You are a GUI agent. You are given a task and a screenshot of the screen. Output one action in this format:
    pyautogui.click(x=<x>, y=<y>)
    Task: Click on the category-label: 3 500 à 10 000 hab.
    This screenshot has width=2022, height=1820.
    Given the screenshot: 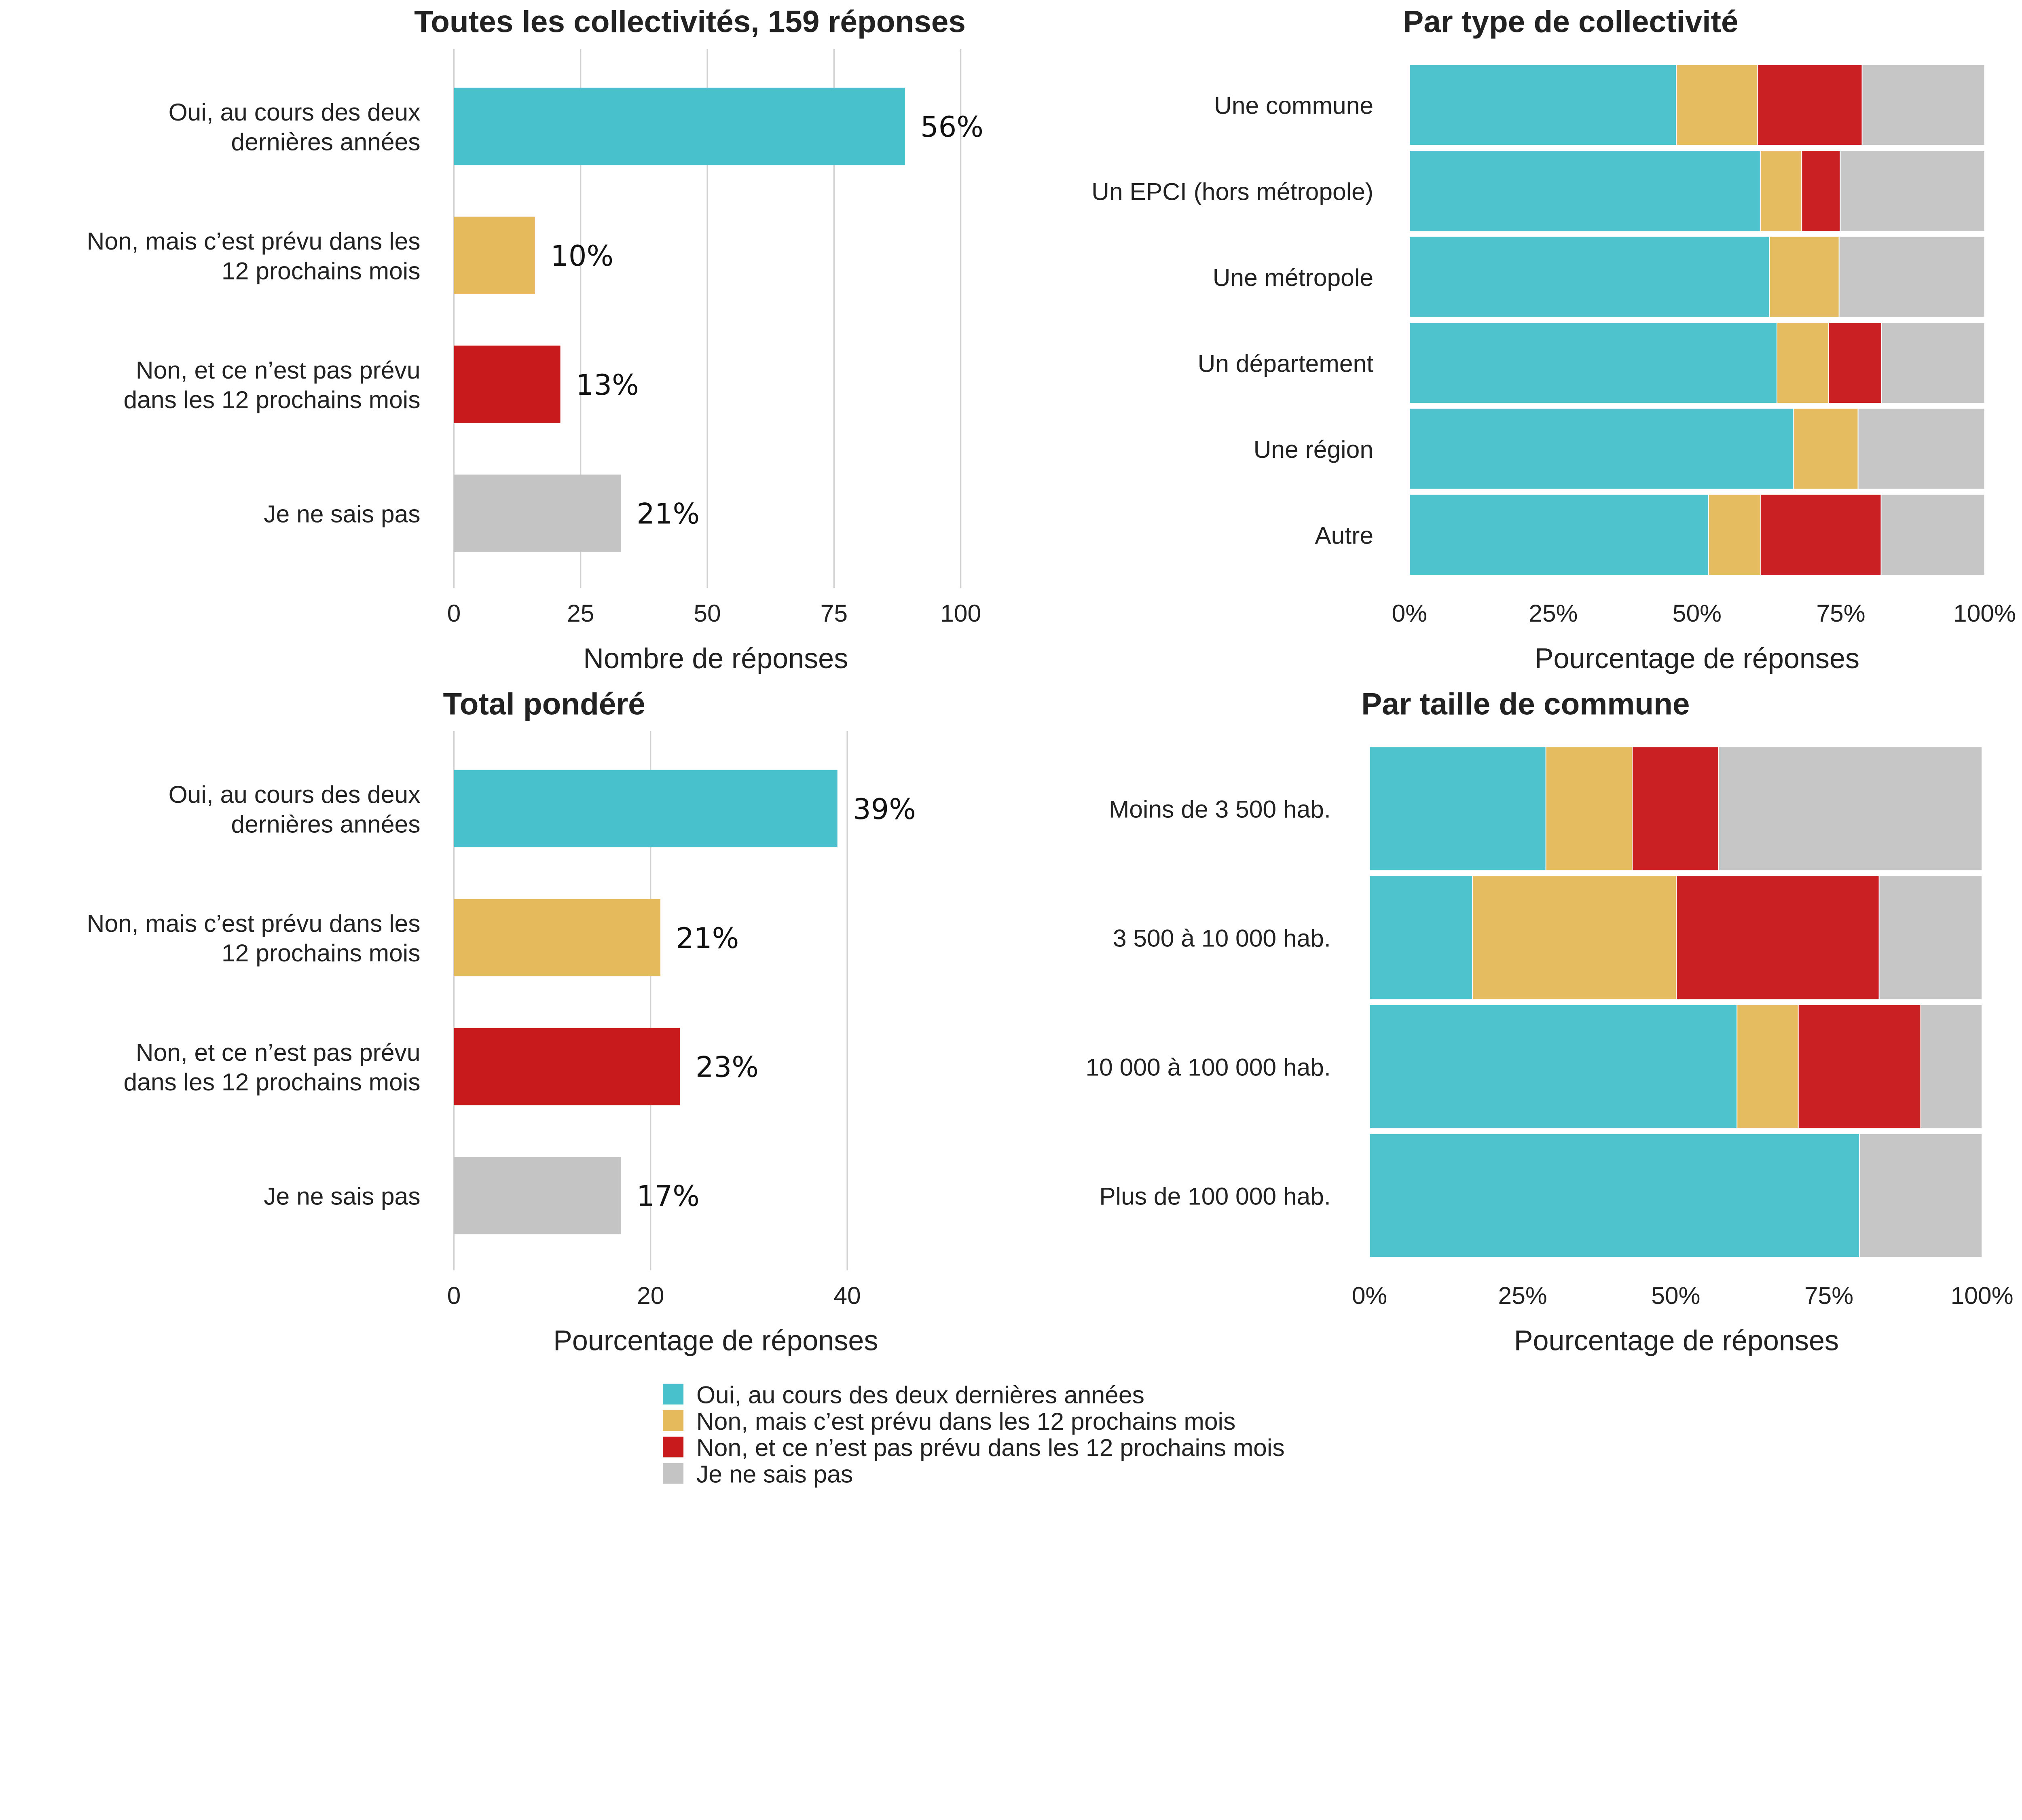 What is the action you would take?
    pyautogui.click(x=1222, y=938)
    